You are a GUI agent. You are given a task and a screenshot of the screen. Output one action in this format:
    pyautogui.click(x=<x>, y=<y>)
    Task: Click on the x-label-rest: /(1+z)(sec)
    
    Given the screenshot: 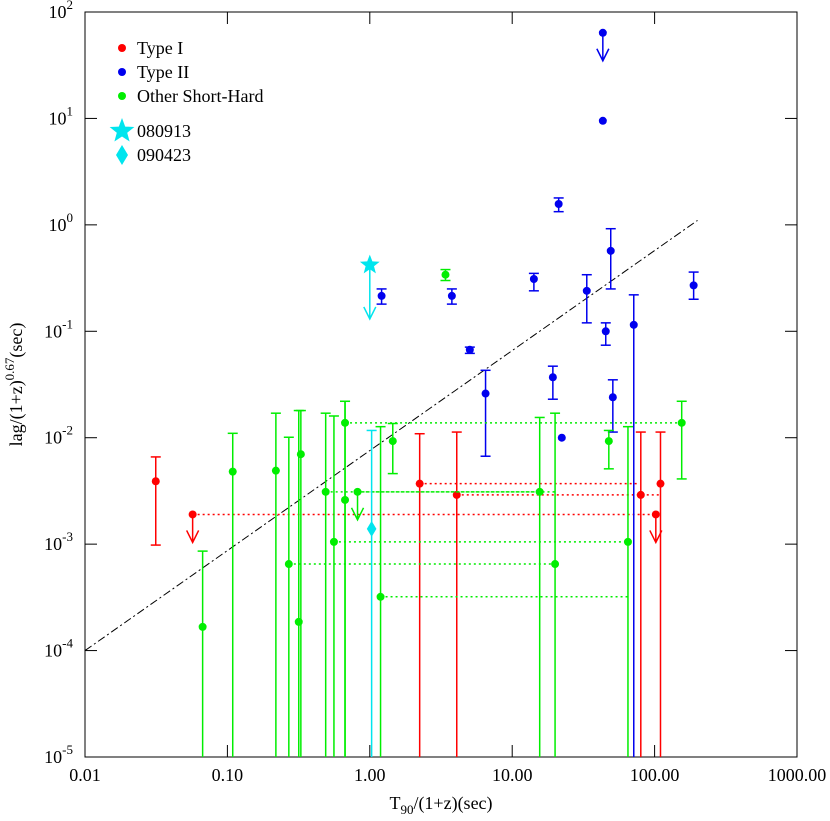 What is the action you would take?
    pyautogui.click(x=452, y=803)
    